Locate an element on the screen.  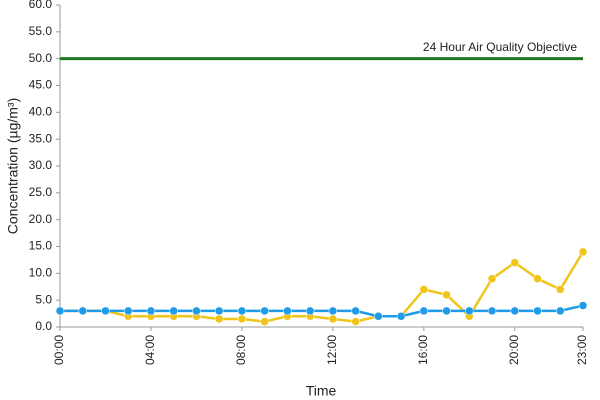
y-tick-label: 35.0 is located at coordinates (41, 138).